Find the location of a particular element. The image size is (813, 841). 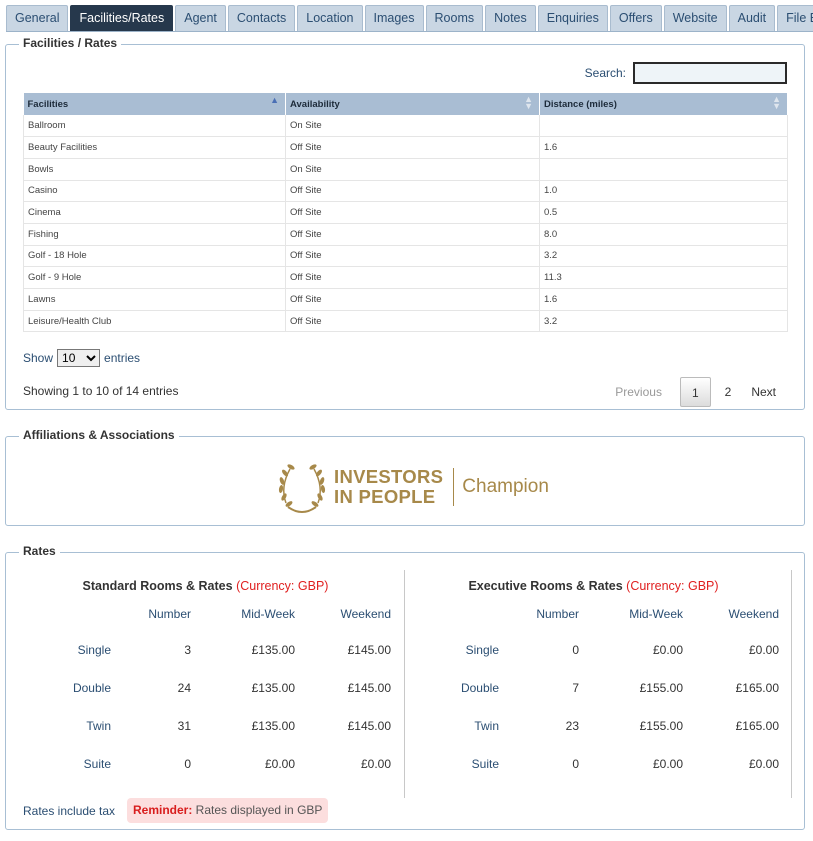

tab-facilities-rates: Facilities/Rates is located at coordinates (122, 18).